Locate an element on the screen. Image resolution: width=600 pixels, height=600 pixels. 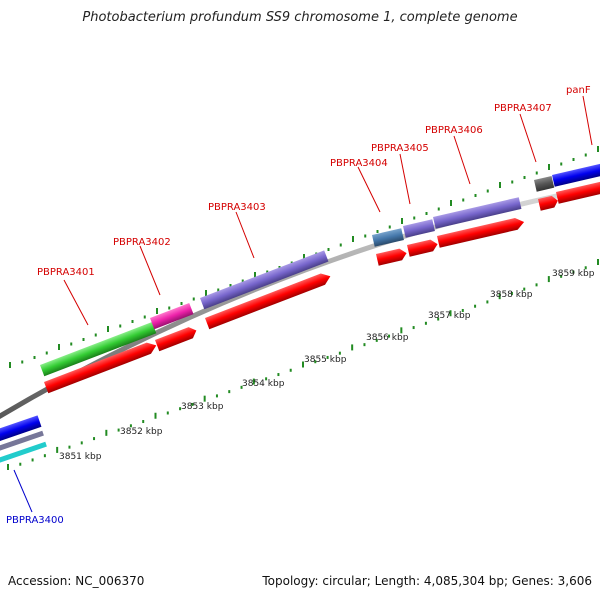
label-PBPRA3403: PBPRA3403 is located at coordinates (237, 207).